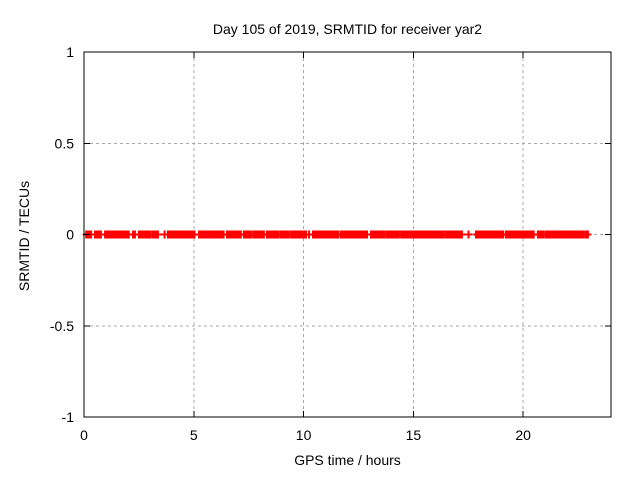  I want to click on x-tick-label: 0, so click(84, 435).